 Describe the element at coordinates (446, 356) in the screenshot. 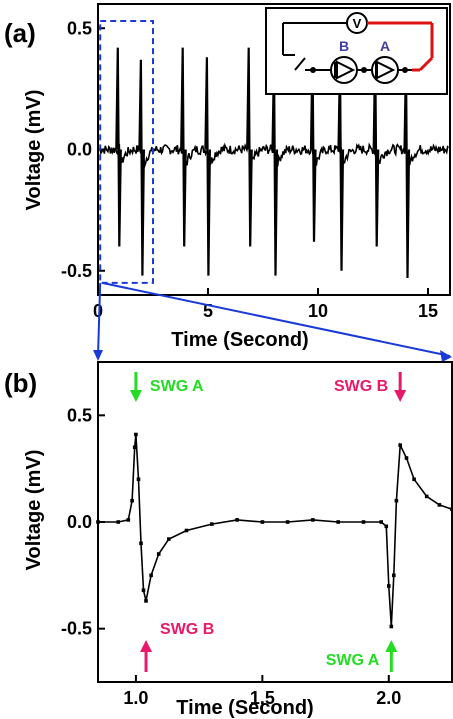

I see `zoom-arrow-right-icon` at that location.